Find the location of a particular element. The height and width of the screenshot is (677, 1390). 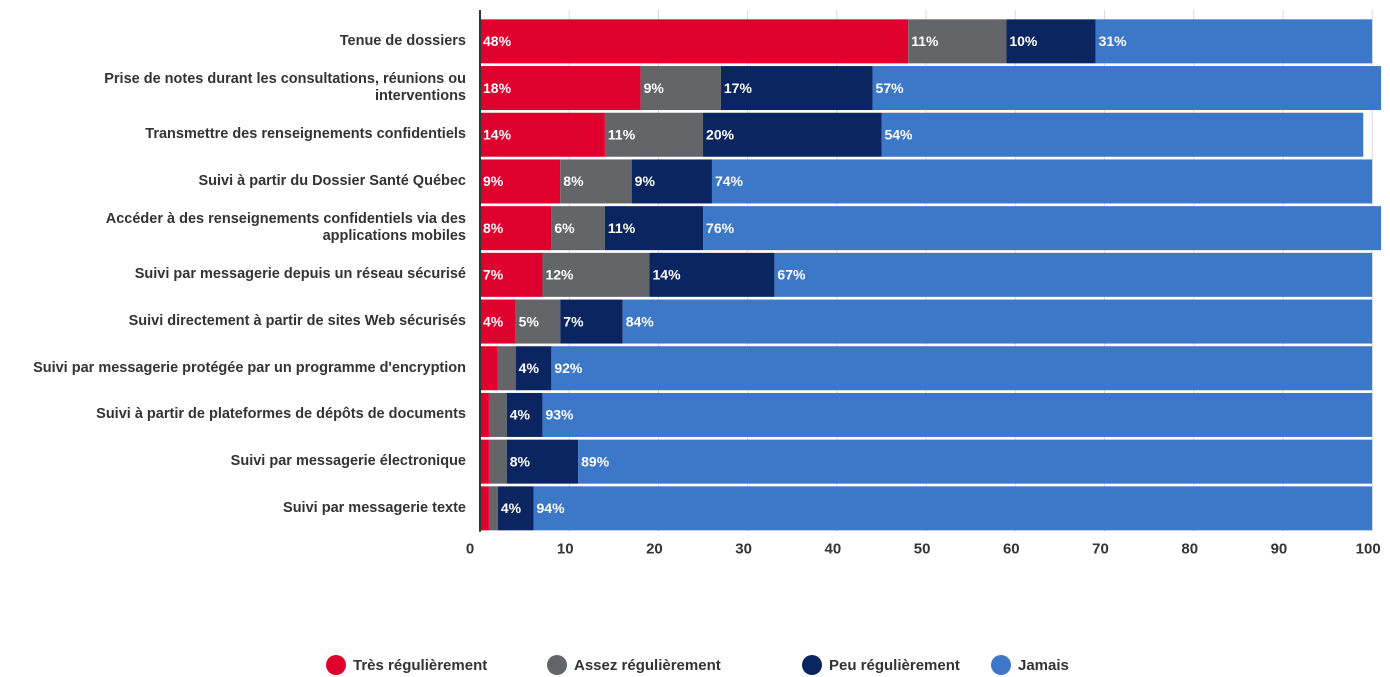

value-label: 92% is located at coordinates (568, 368).